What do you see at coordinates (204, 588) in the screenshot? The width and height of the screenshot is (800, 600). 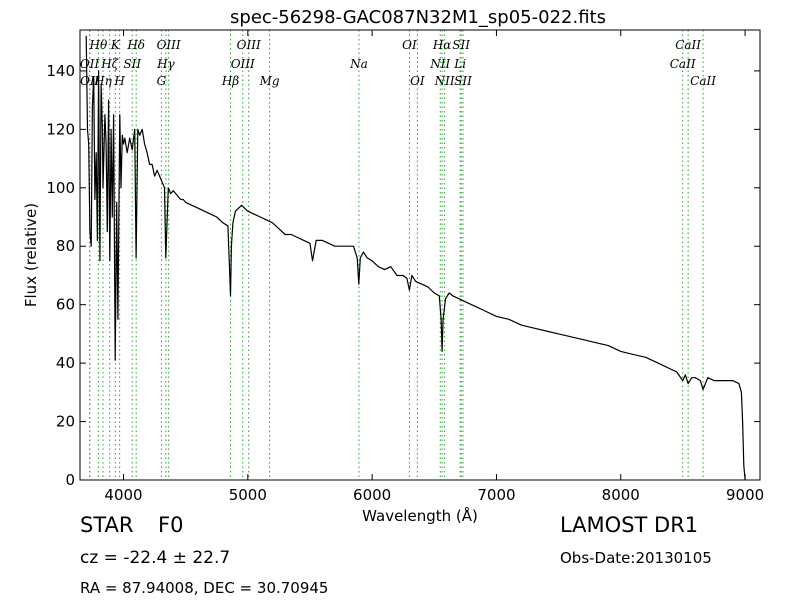 I see `coordinates: RA = 87.94008, DEC = 30.70945` at bounding box center [204, 588].